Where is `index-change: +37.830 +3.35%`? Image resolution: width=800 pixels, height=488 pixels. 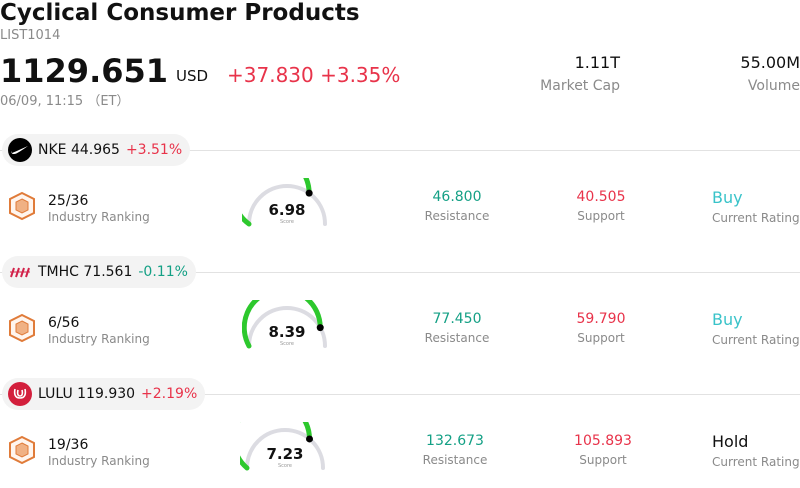
index-change: +37.830 +3.35% is located at coordinates (314, 75).